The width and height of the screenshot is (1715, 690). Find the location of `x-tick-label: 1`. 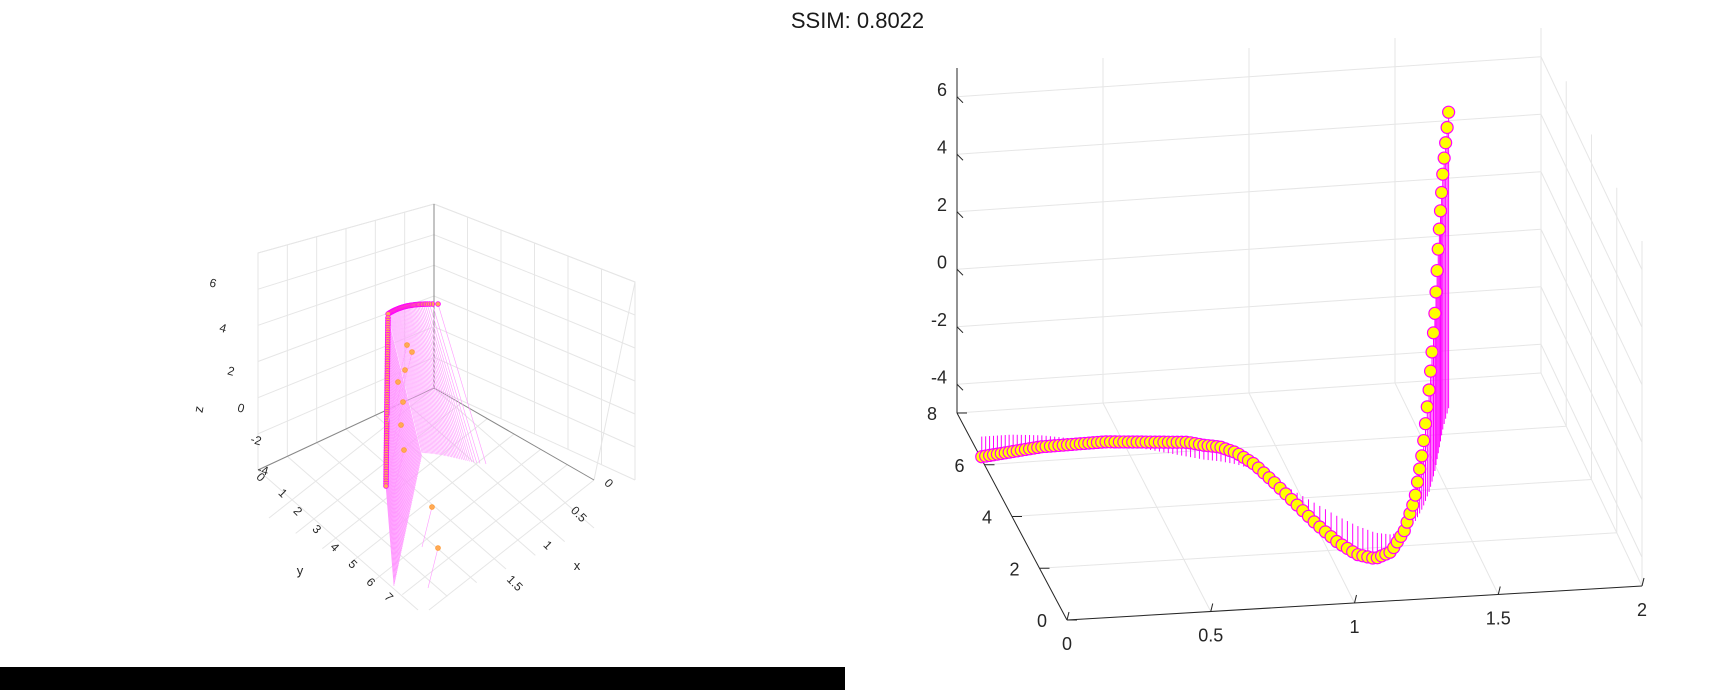

x-tick-label: 1 is located at coordinates (1354, 627).